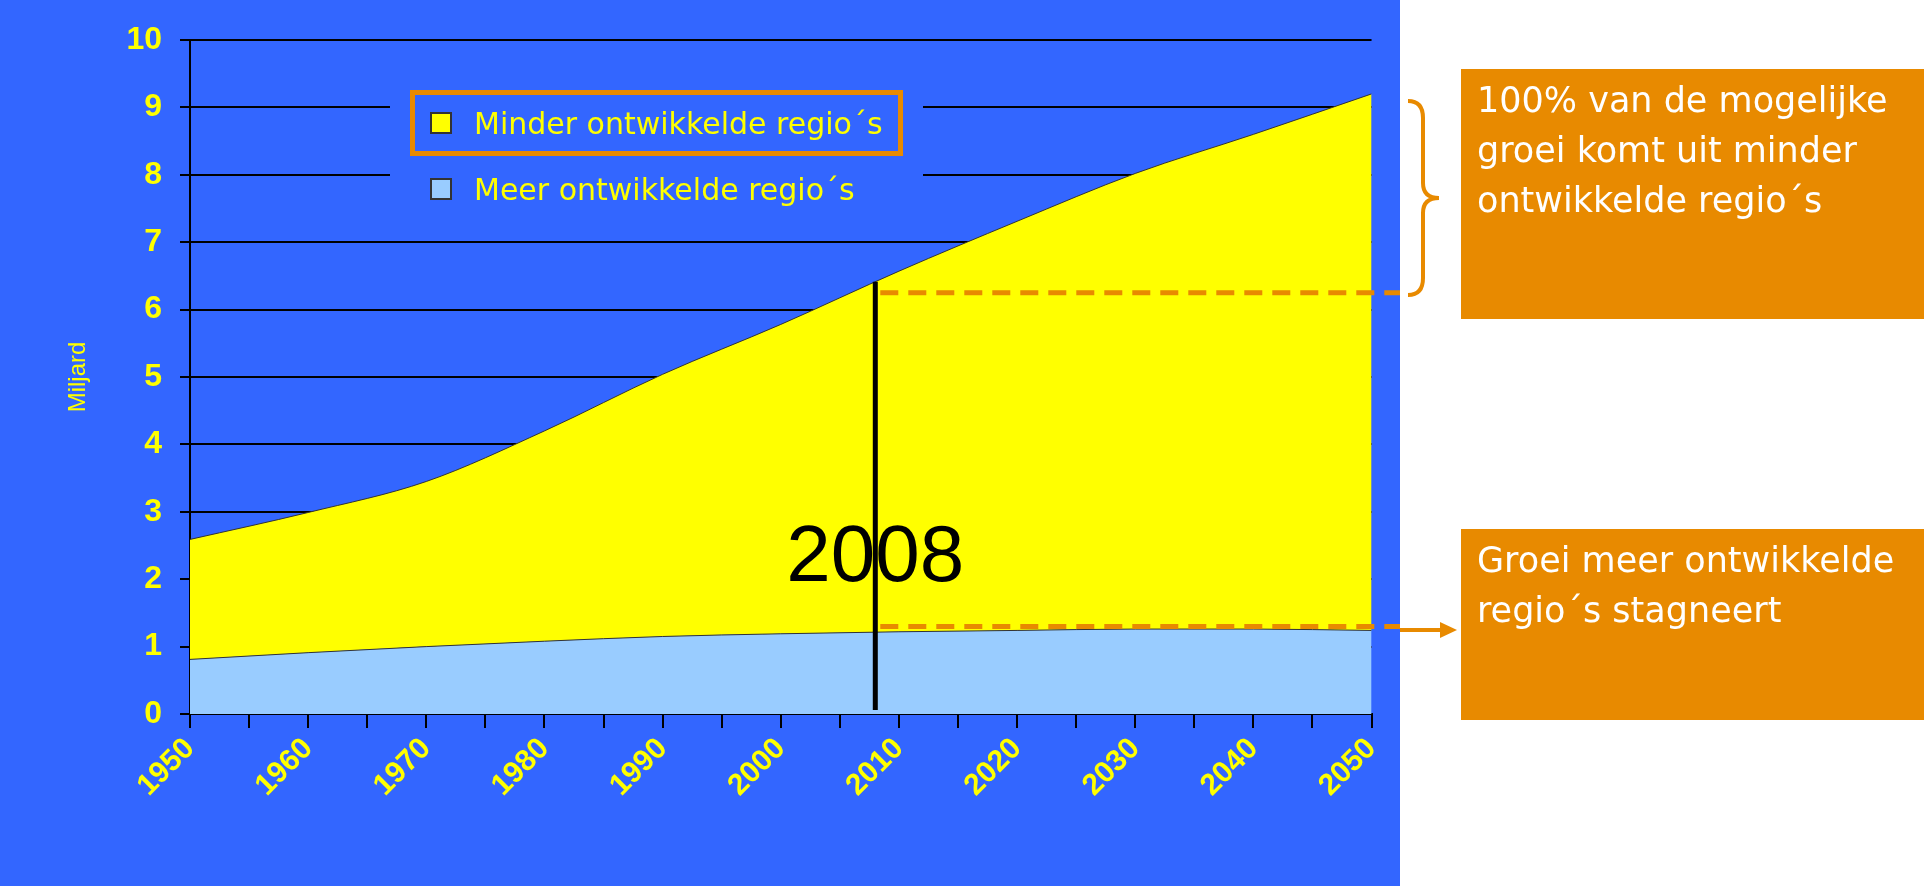 The width and height of the screenshot is (1930, 886). What do you see at coordinates (153, 172) in the screenshot?
I see `y-tick-label: 8` at bounding box center [153, 172].